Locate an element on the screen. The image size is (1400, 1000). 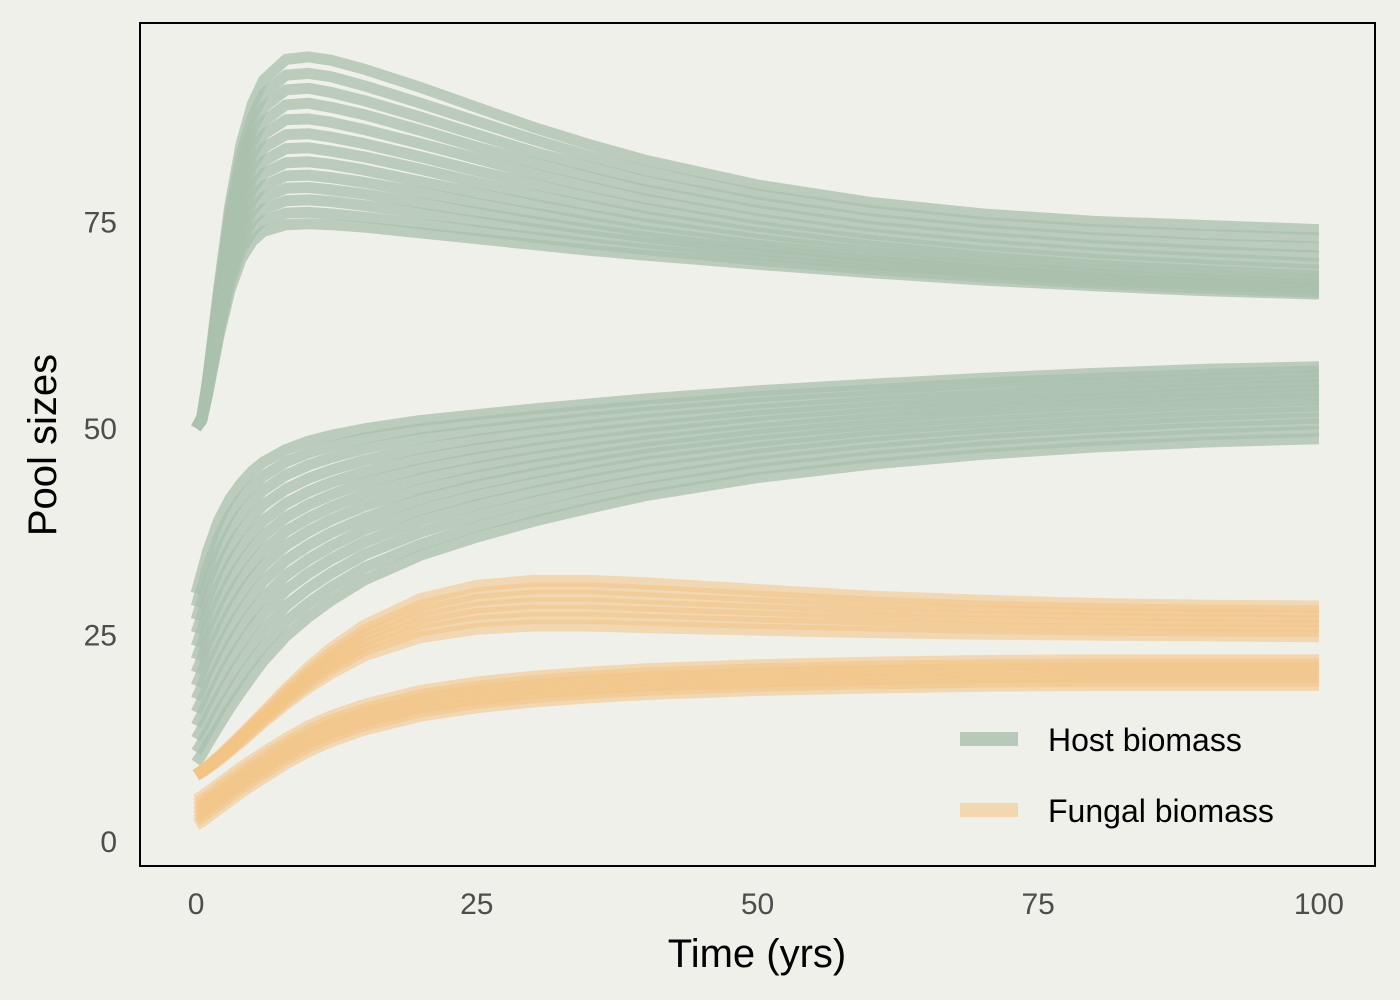
legend: Host biomass Fungal biomass is located at coordinates (1117, 775).